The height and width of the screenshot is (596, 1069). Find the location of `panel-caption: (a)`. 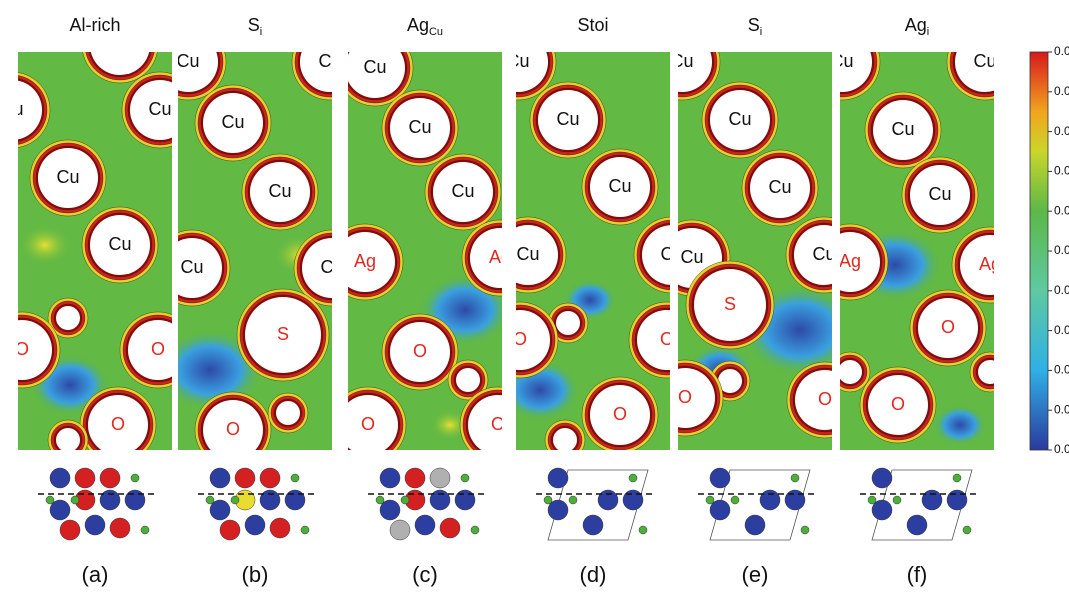

panel-caption: (a) is located at coordinates (95, 574).